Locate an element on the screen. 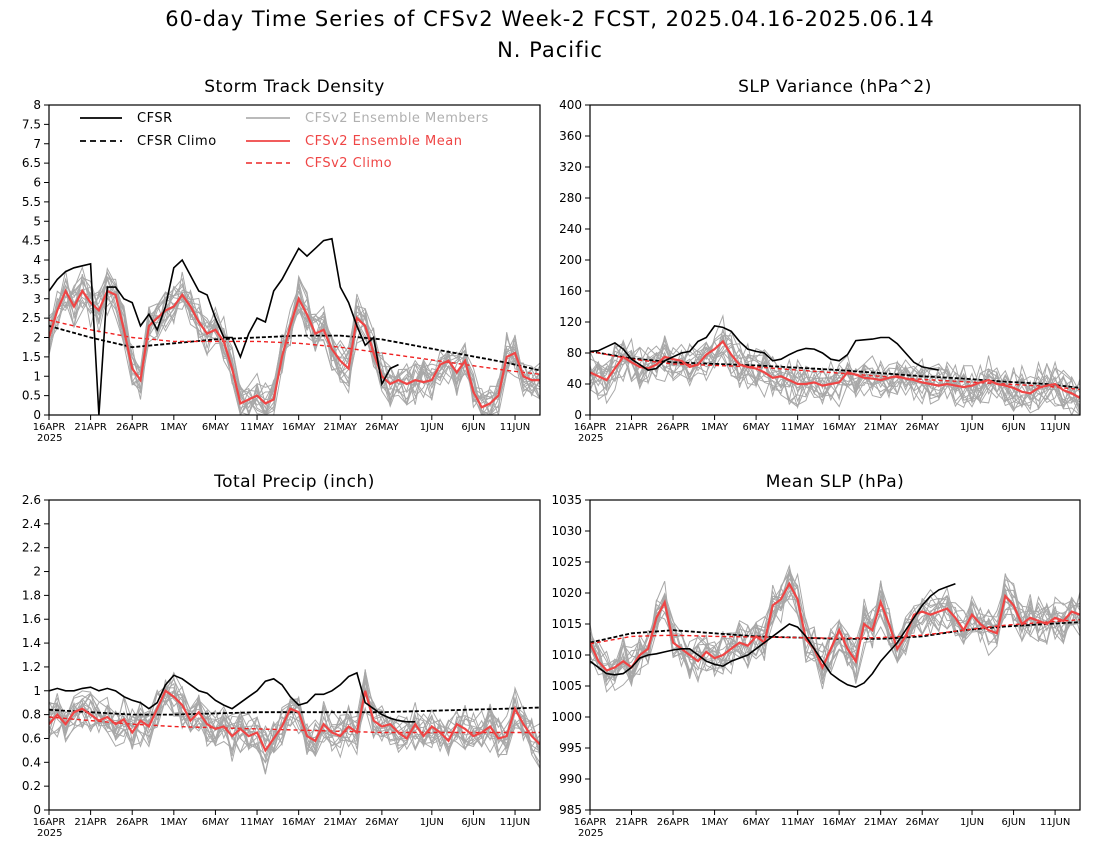  legend-label: CFSv2 Ensemble Mean is located at coordinates (383, 141).